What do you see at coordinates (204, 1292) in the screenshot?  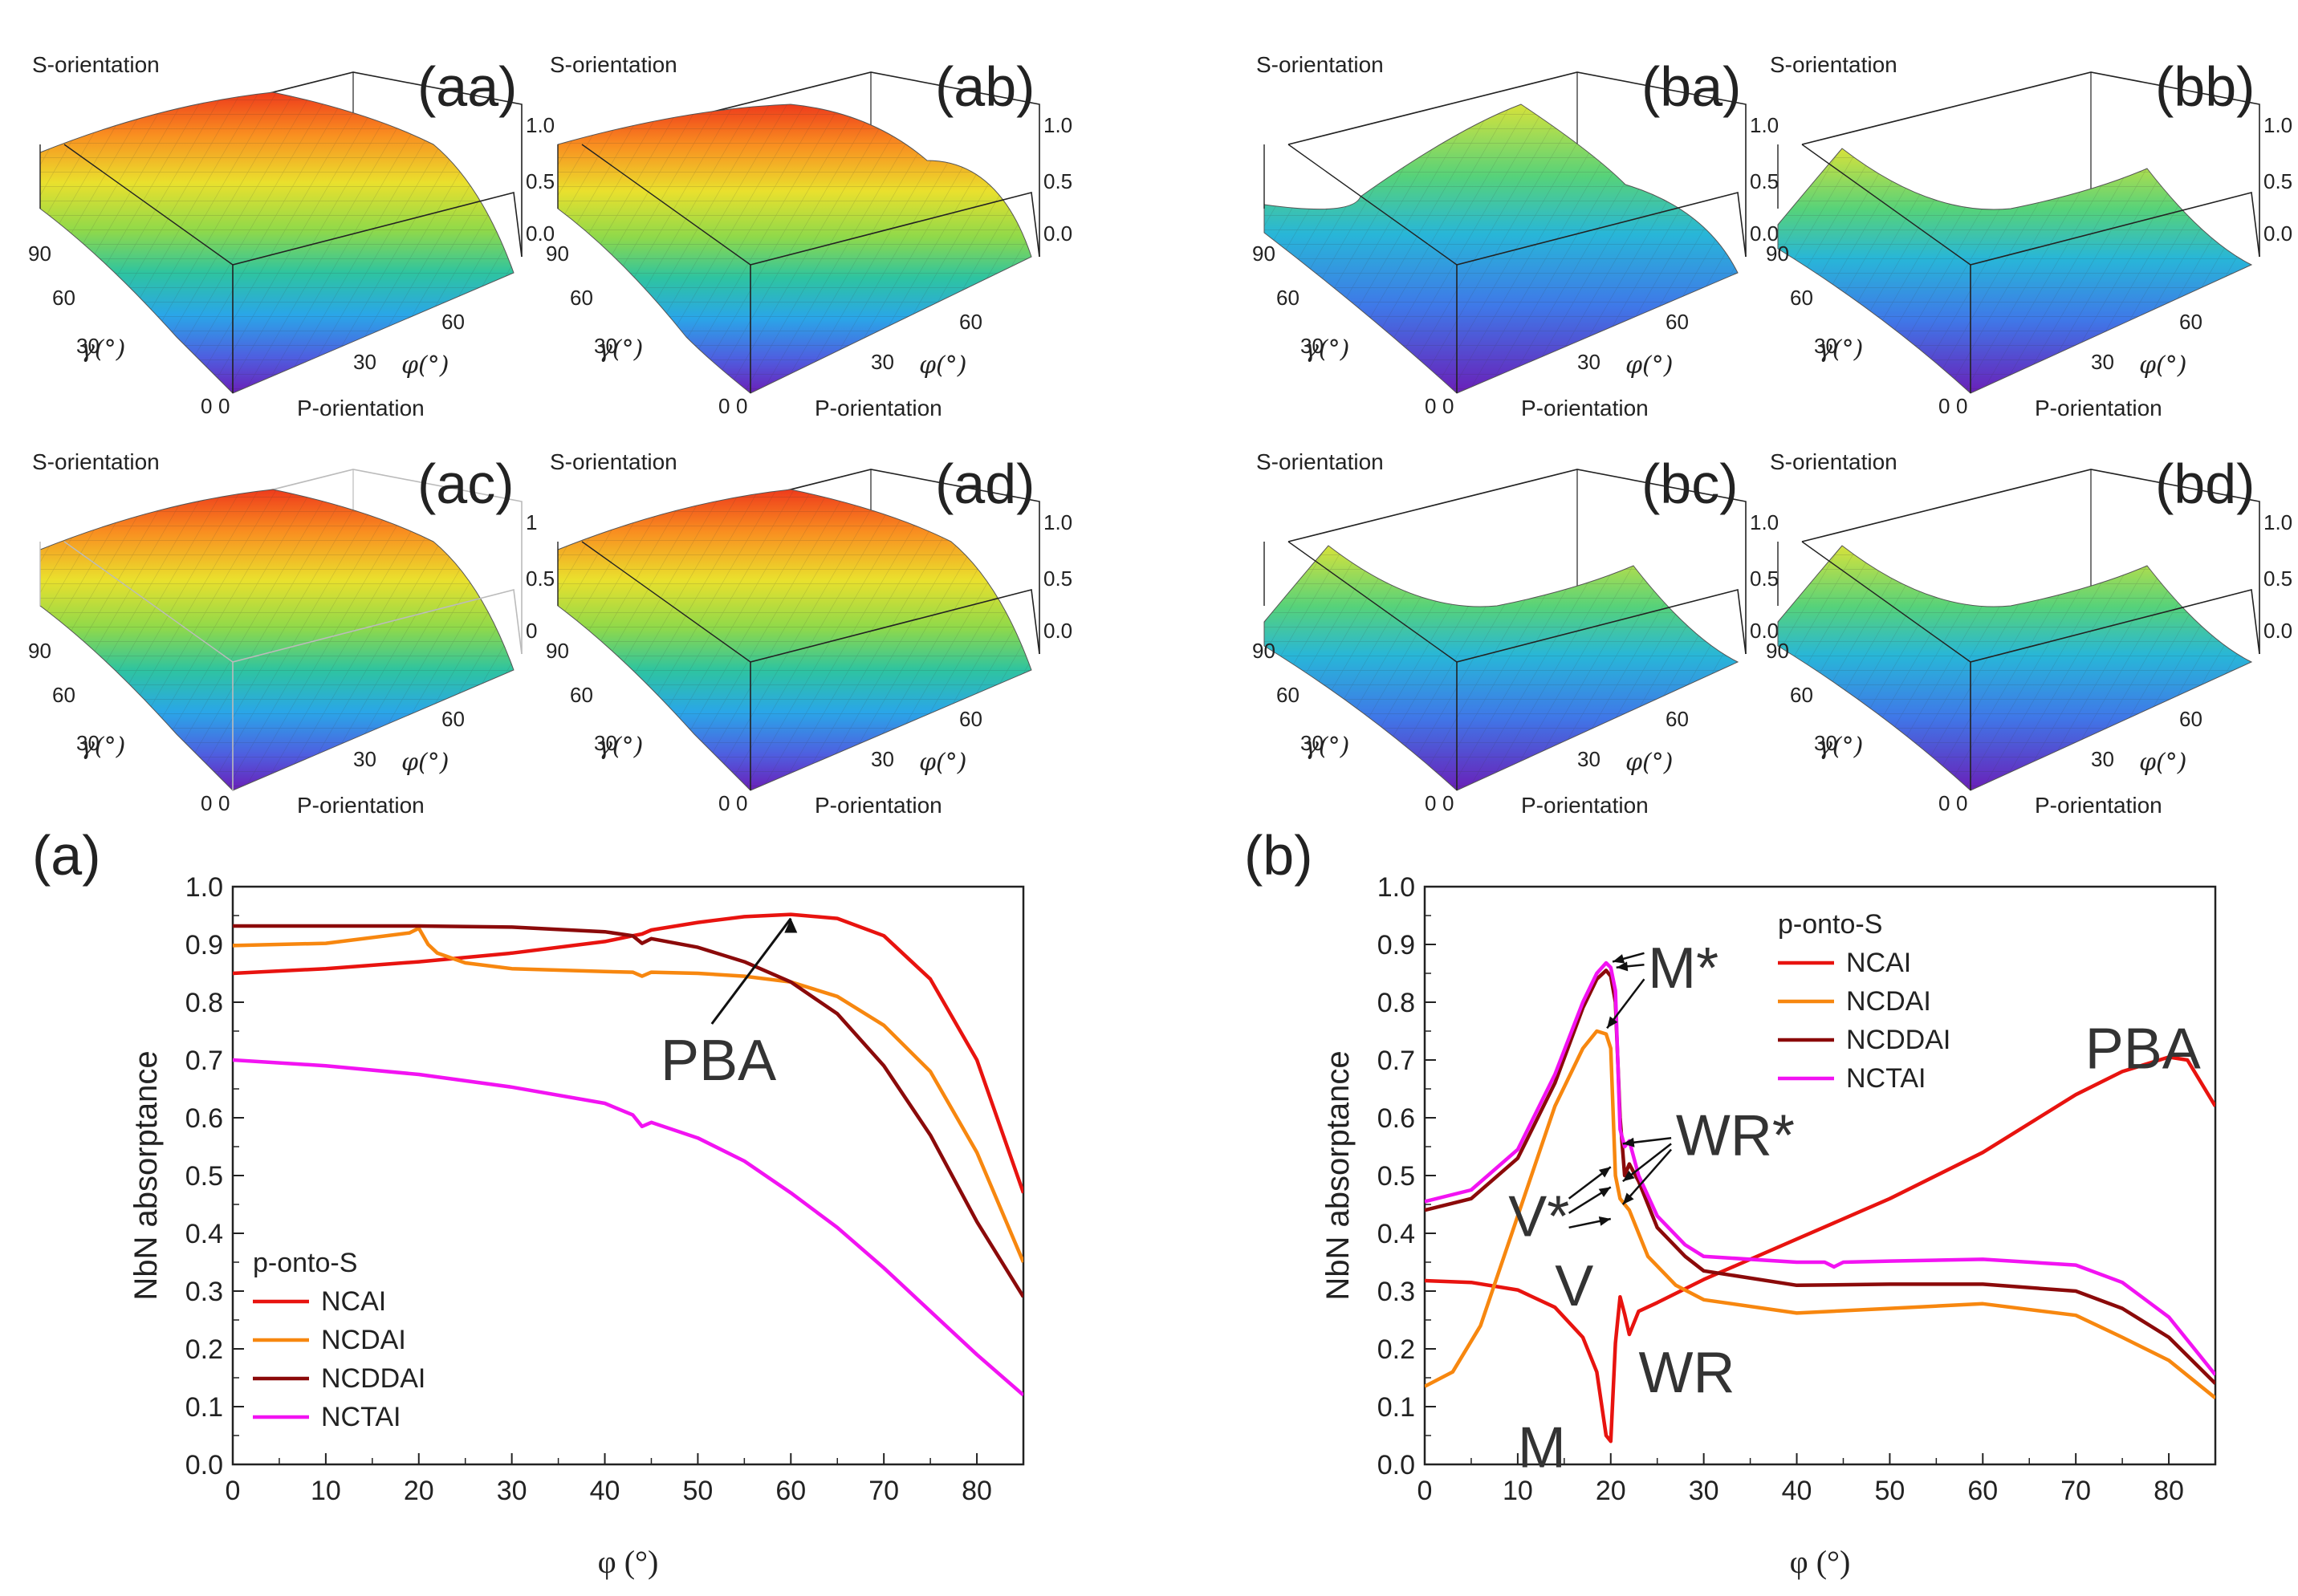 I see `y-tick-label: 0.3` at bounding box center [204, 1292].